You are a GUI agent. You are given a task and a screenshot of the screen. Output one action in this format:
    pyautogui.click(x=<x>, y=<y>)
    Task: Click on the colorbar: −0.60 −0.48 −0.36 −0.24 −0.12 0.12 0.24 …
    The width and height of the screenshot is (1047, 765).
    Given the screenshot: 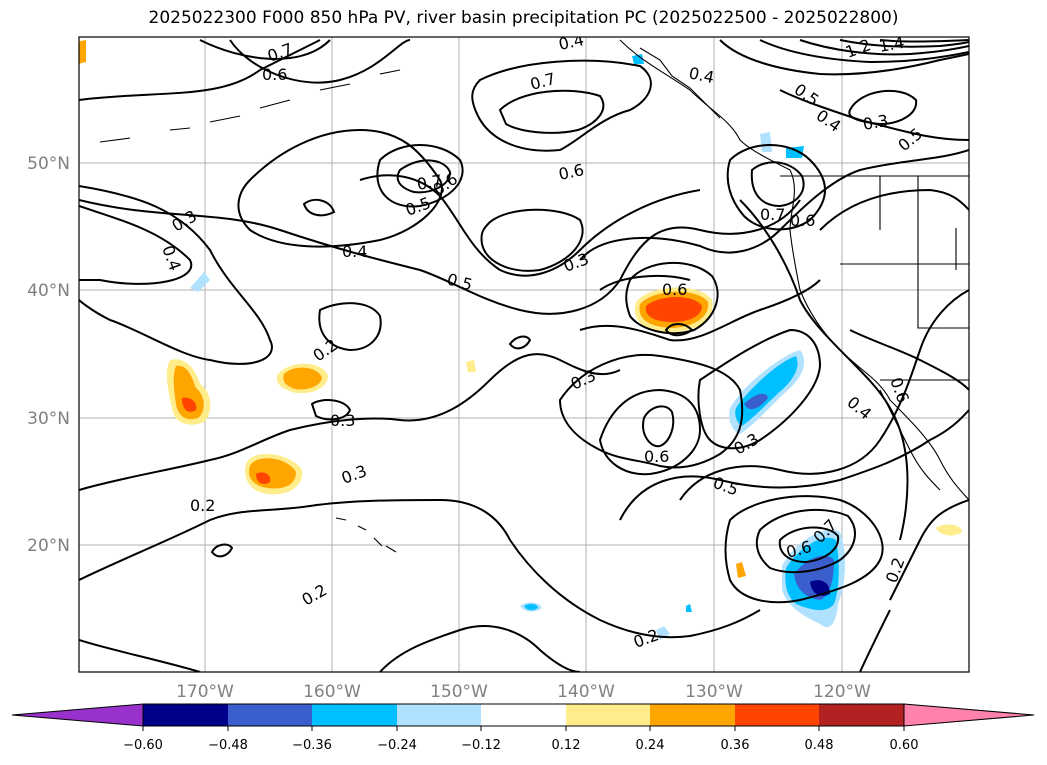 What is the action you would take?
    pyautogui.click(x=523, y=728)
    